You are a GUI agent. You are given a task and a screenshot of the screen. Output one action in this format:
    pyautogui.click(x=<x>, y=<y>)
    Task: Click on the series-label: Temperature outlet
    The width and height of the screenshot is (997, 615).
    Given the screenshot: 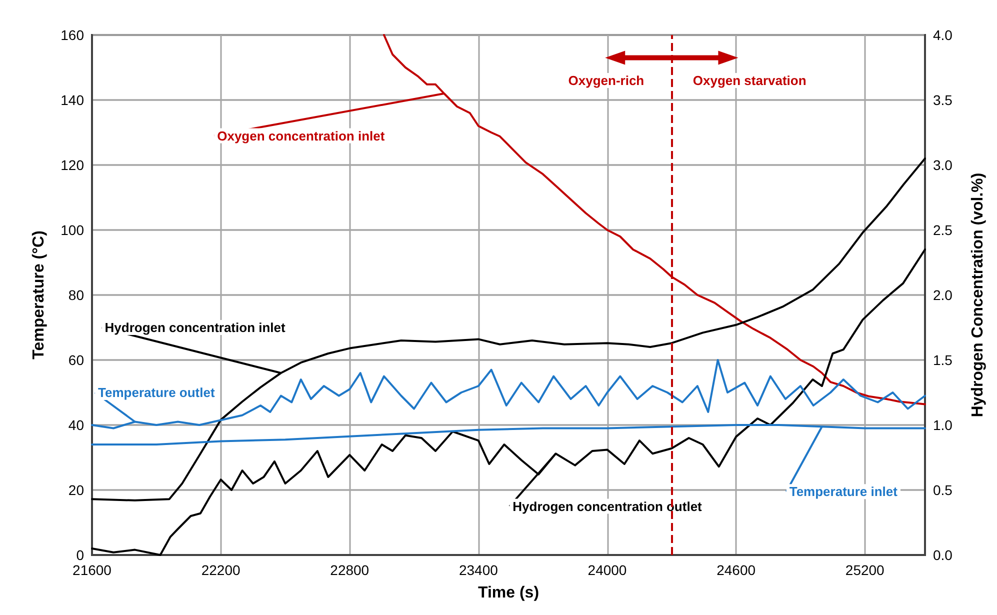 What is the action you would take?
    pyautogui.click(x=157, y=392)
    